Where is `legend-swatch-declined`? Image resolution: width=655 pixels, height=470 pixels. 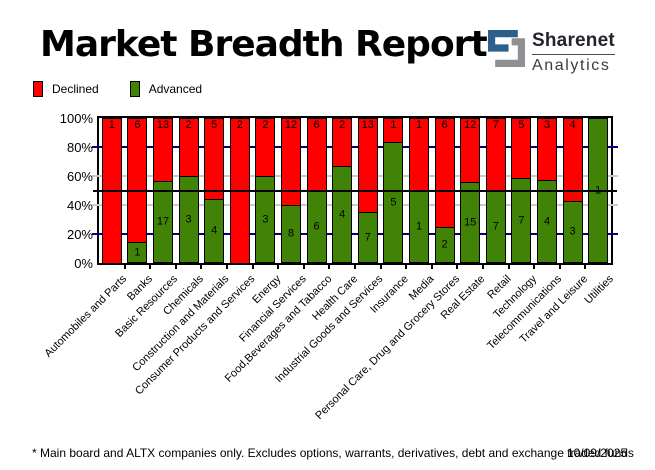 legend-swatch-declined is located at coordinates (38, 89).